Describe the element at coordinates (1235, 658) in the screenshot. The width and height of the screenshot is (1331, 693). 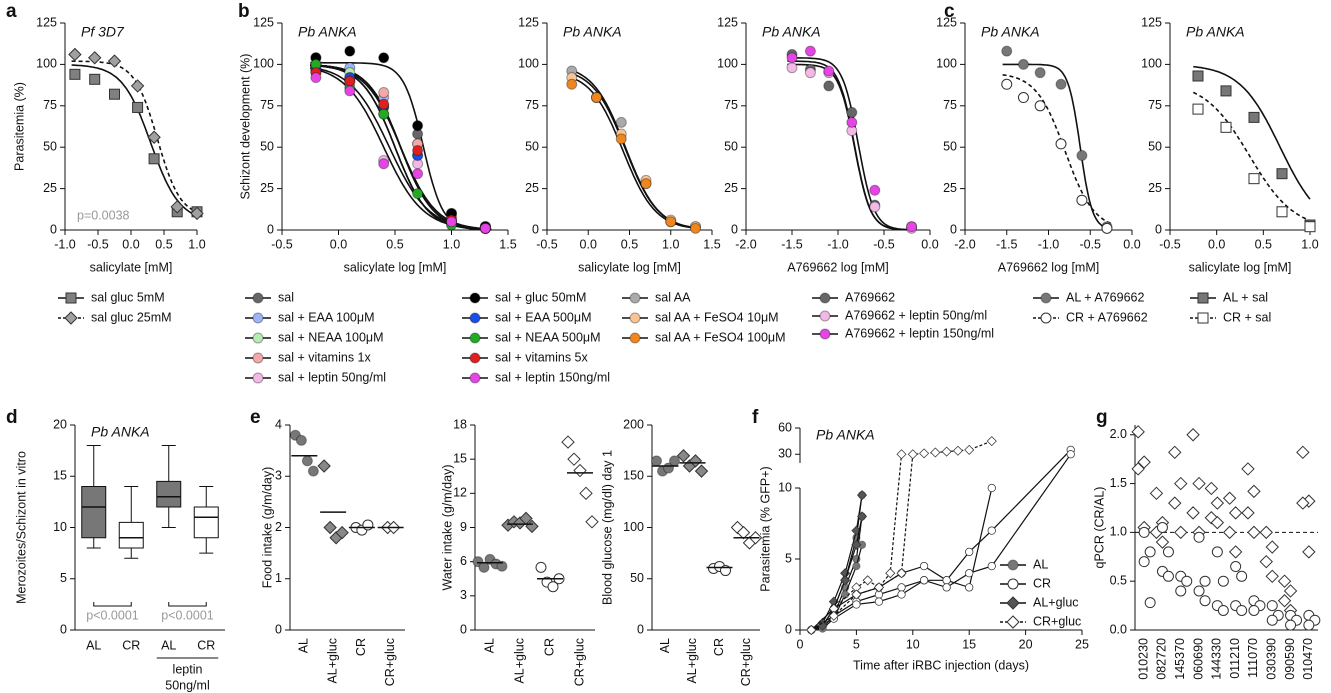
I see `x-tick-label: 011210` at that location.